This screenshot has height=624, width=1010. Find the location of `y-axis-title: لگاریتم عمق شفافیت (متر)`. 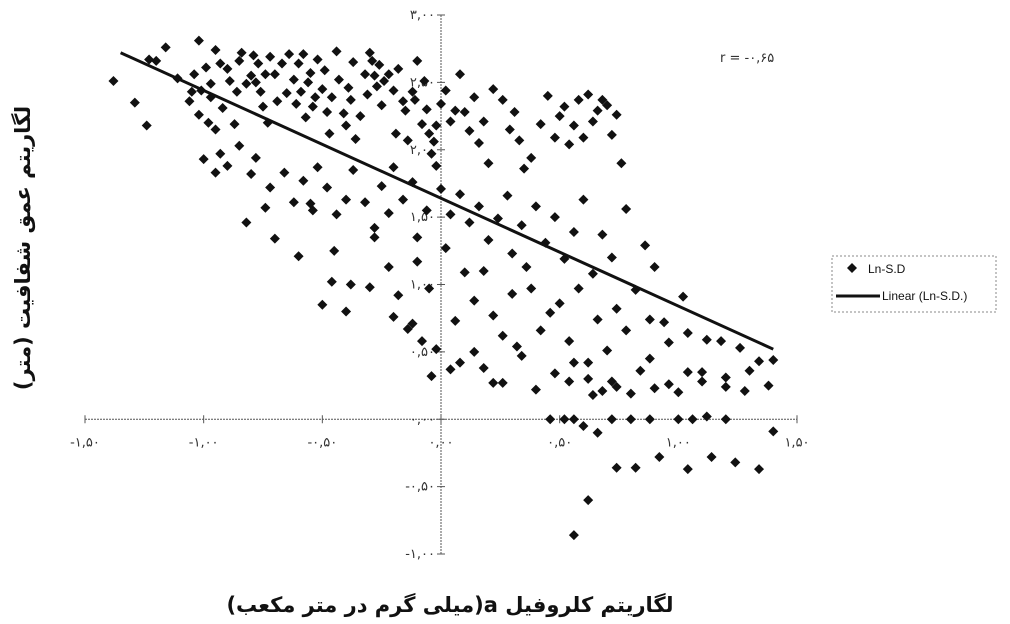

y-axis-title: لگاریتم عمق شفافیت (متر) is located at coordinates (22, 248).